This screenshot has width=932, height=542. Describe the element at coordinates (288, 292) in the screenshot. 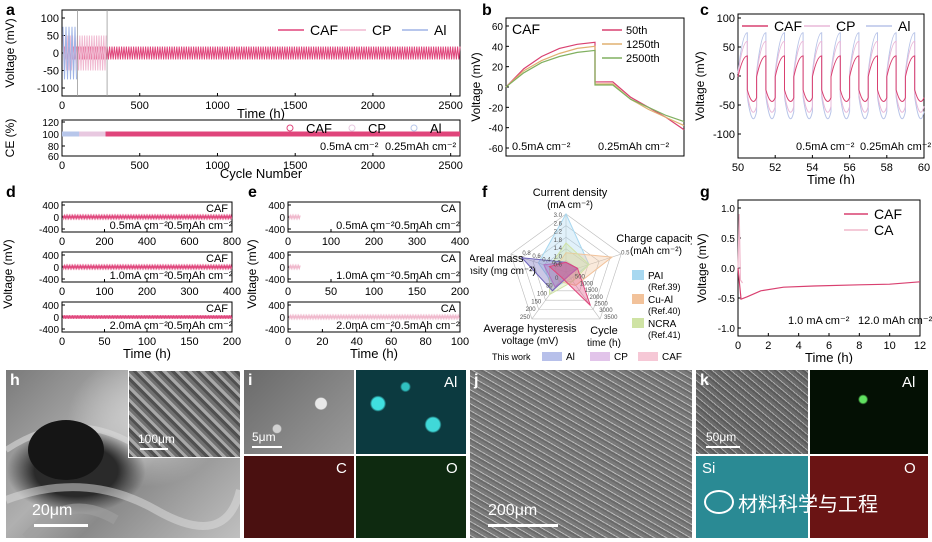

I see `e-sub1-xtick-label: 0` at that location.